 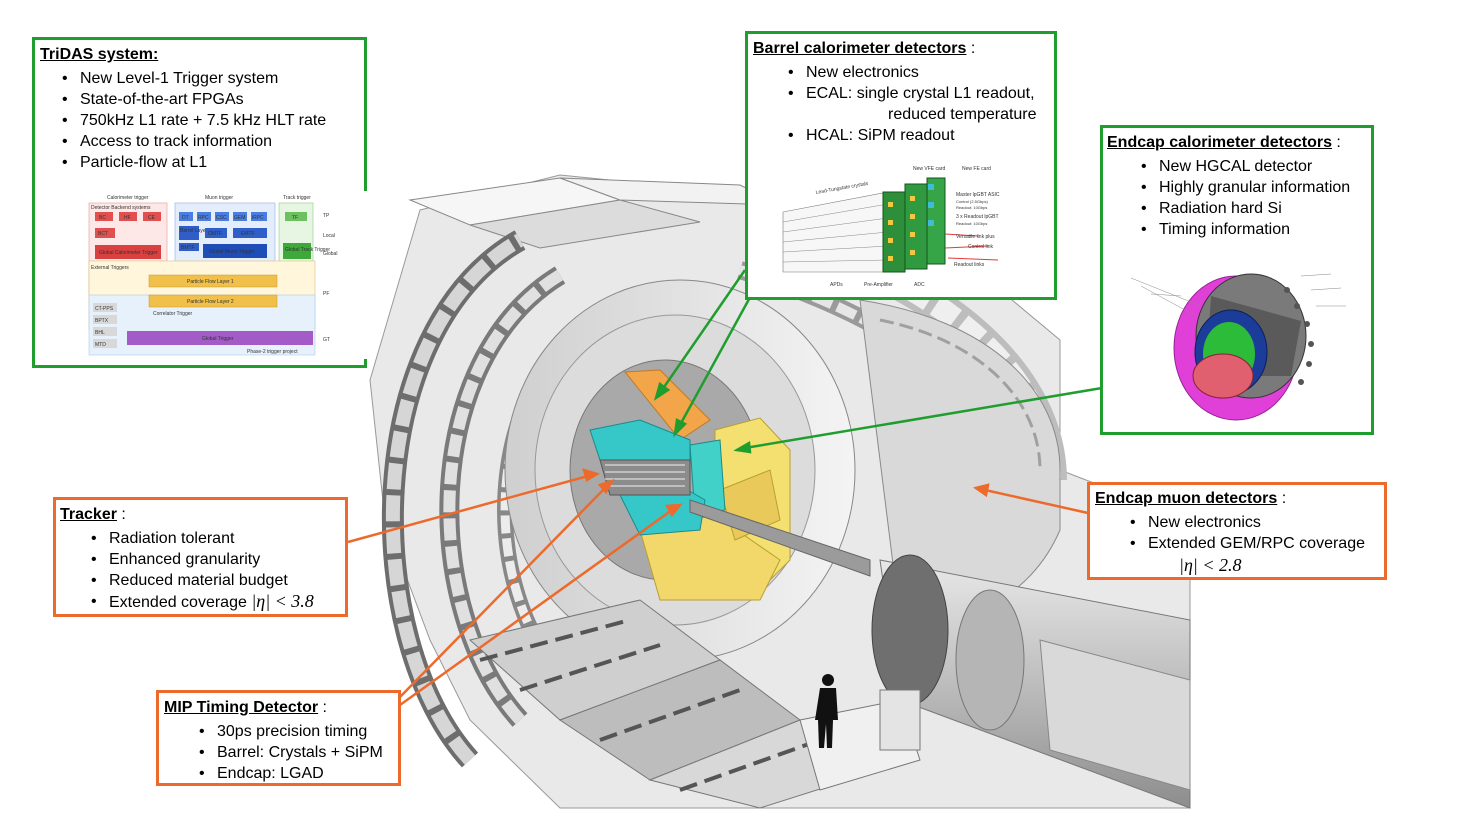 What do you see at coordinates (1186, 498) in the screenshot?
I see `endcap-muon-title: Endcap muon detectors` at bounding box center [1186, 498].